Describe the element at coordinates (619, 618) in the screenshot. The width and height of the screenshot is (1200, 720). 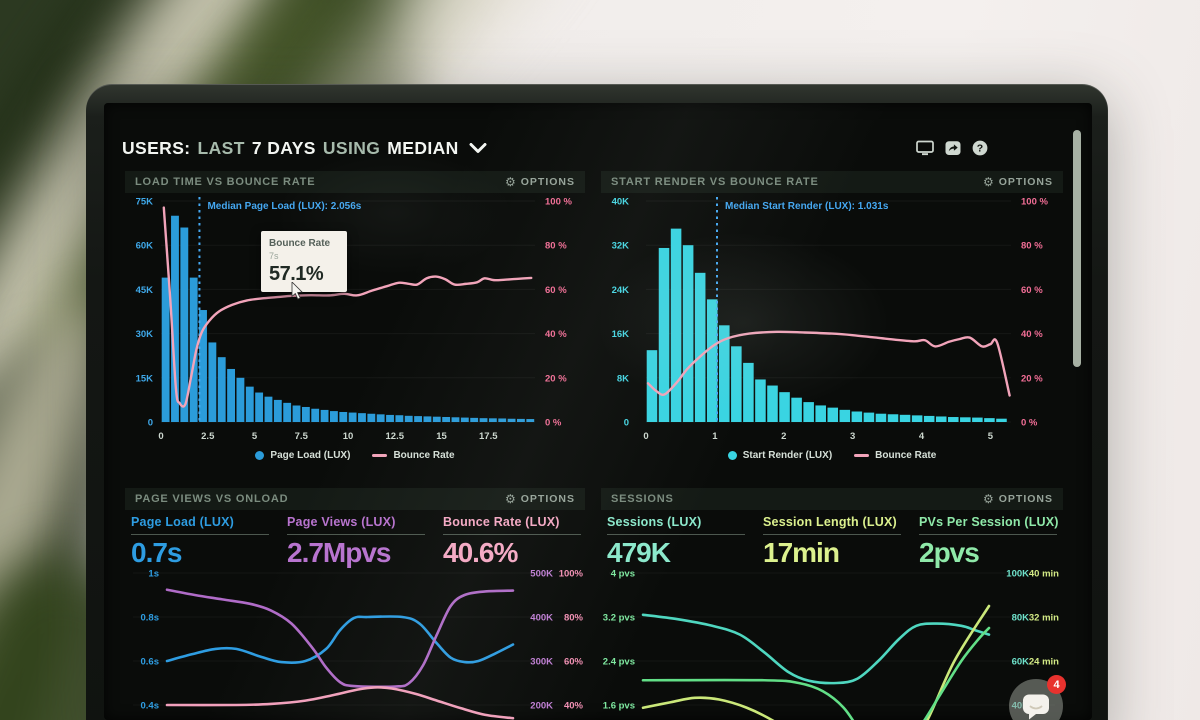
I see `svg-text: 3.2 pvs` at that location.